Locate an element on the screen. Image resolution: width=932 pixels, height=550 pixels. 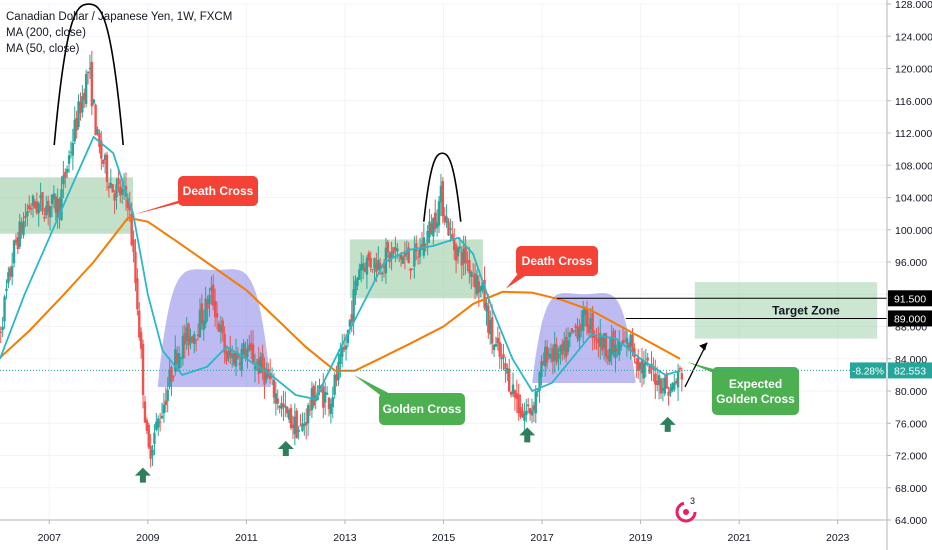
callout-box is located at coordinates (755, 391).